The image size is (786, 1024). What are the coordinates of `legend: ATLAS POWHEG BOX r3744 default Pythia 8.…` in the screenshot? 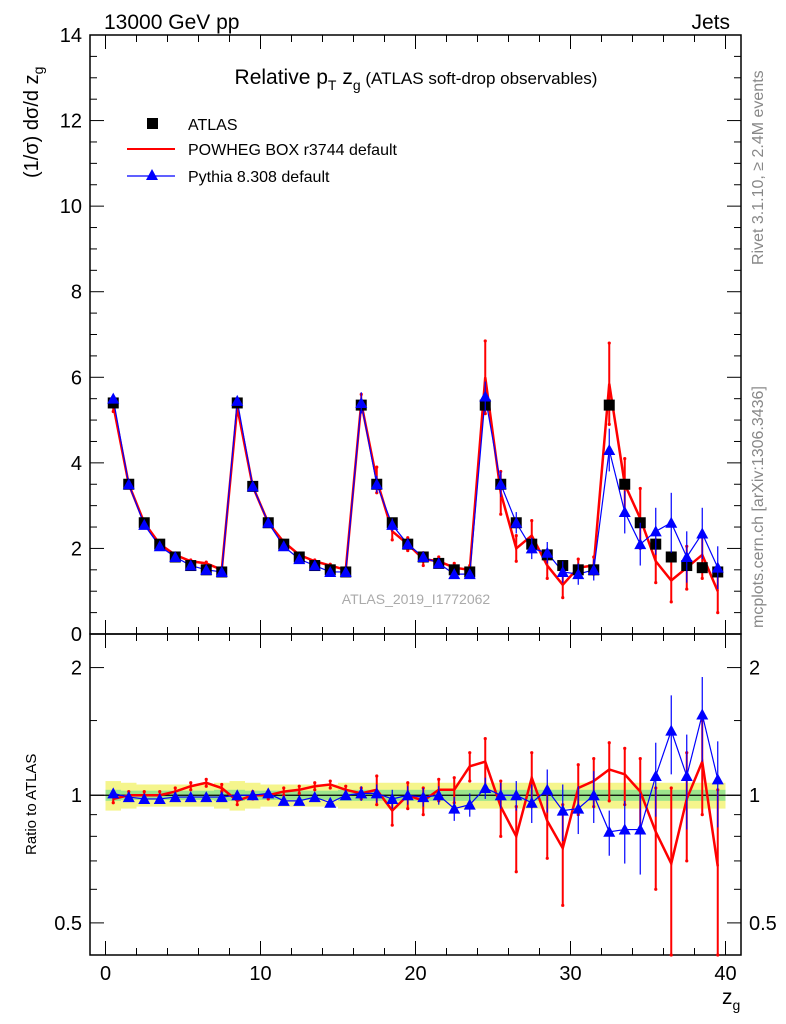 It's located at (262, 151).